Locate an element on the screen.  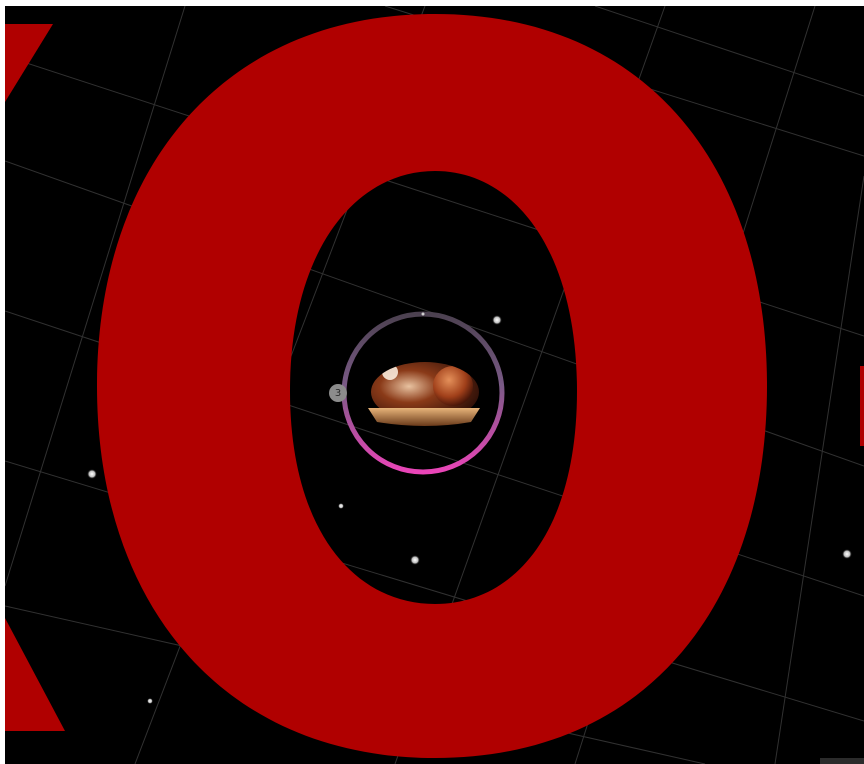
corner-panel-tab is located at coordinates (842, 761).